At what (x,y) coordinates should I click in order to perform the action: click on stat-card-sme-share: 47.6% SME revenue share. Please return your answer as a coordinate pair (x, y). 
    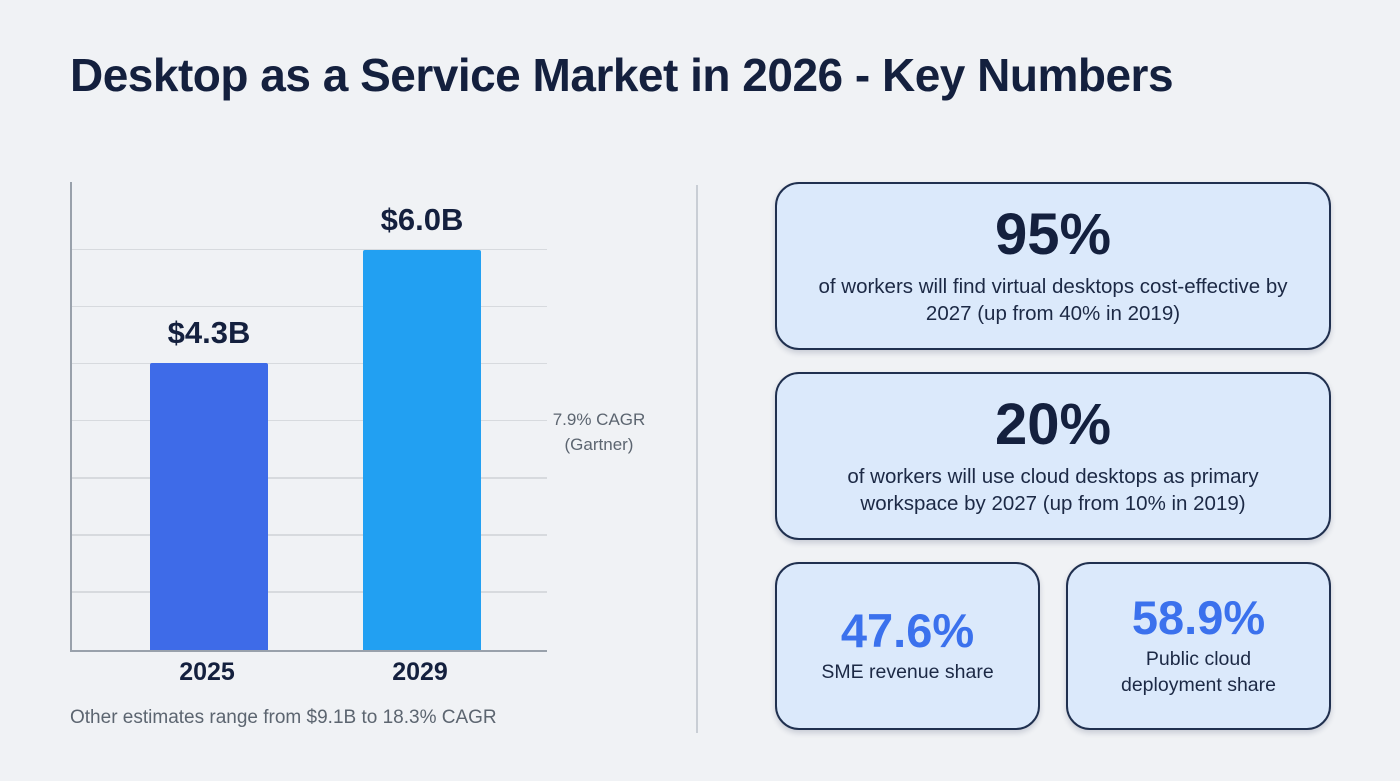
    Looking at the image, I should click on (907, 646).